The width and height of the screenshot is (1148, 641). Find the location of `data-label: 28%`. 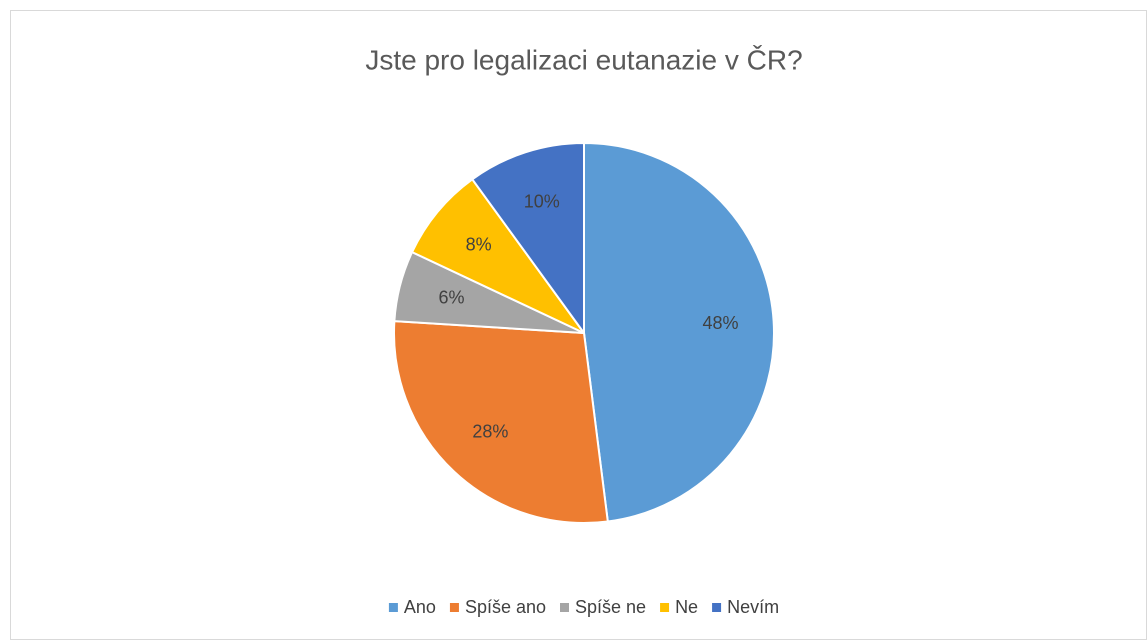

data-label: 28% is located at coordinates (490, 431).